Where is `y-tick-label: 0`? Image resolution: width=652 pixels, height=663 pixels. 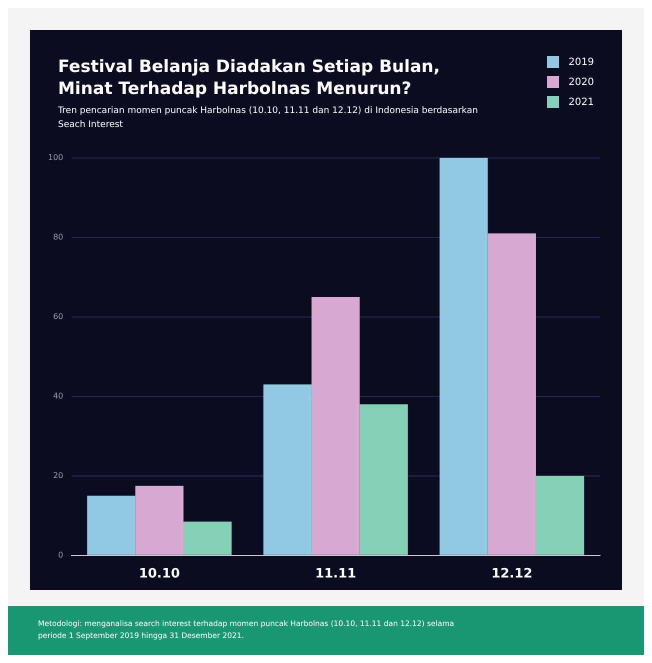
y-tick-label: 0 is located at coordinates (61, 555).